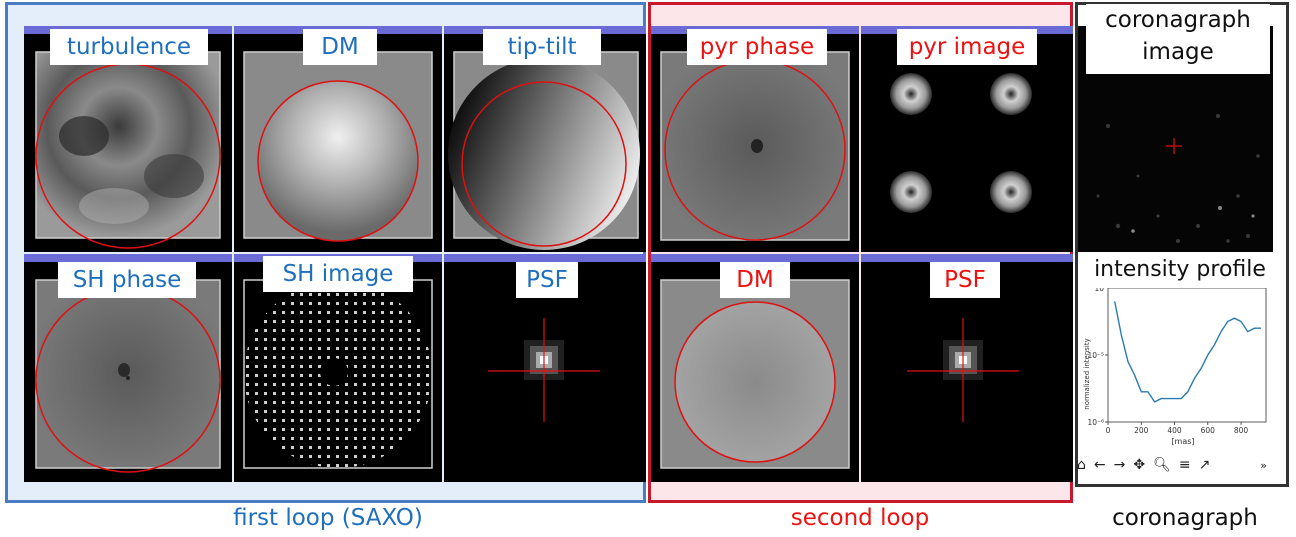 The width and height of the screenshot is (1296, 537). I want to click on intensity-profile-label: intensity profile, so click(1180, 270).